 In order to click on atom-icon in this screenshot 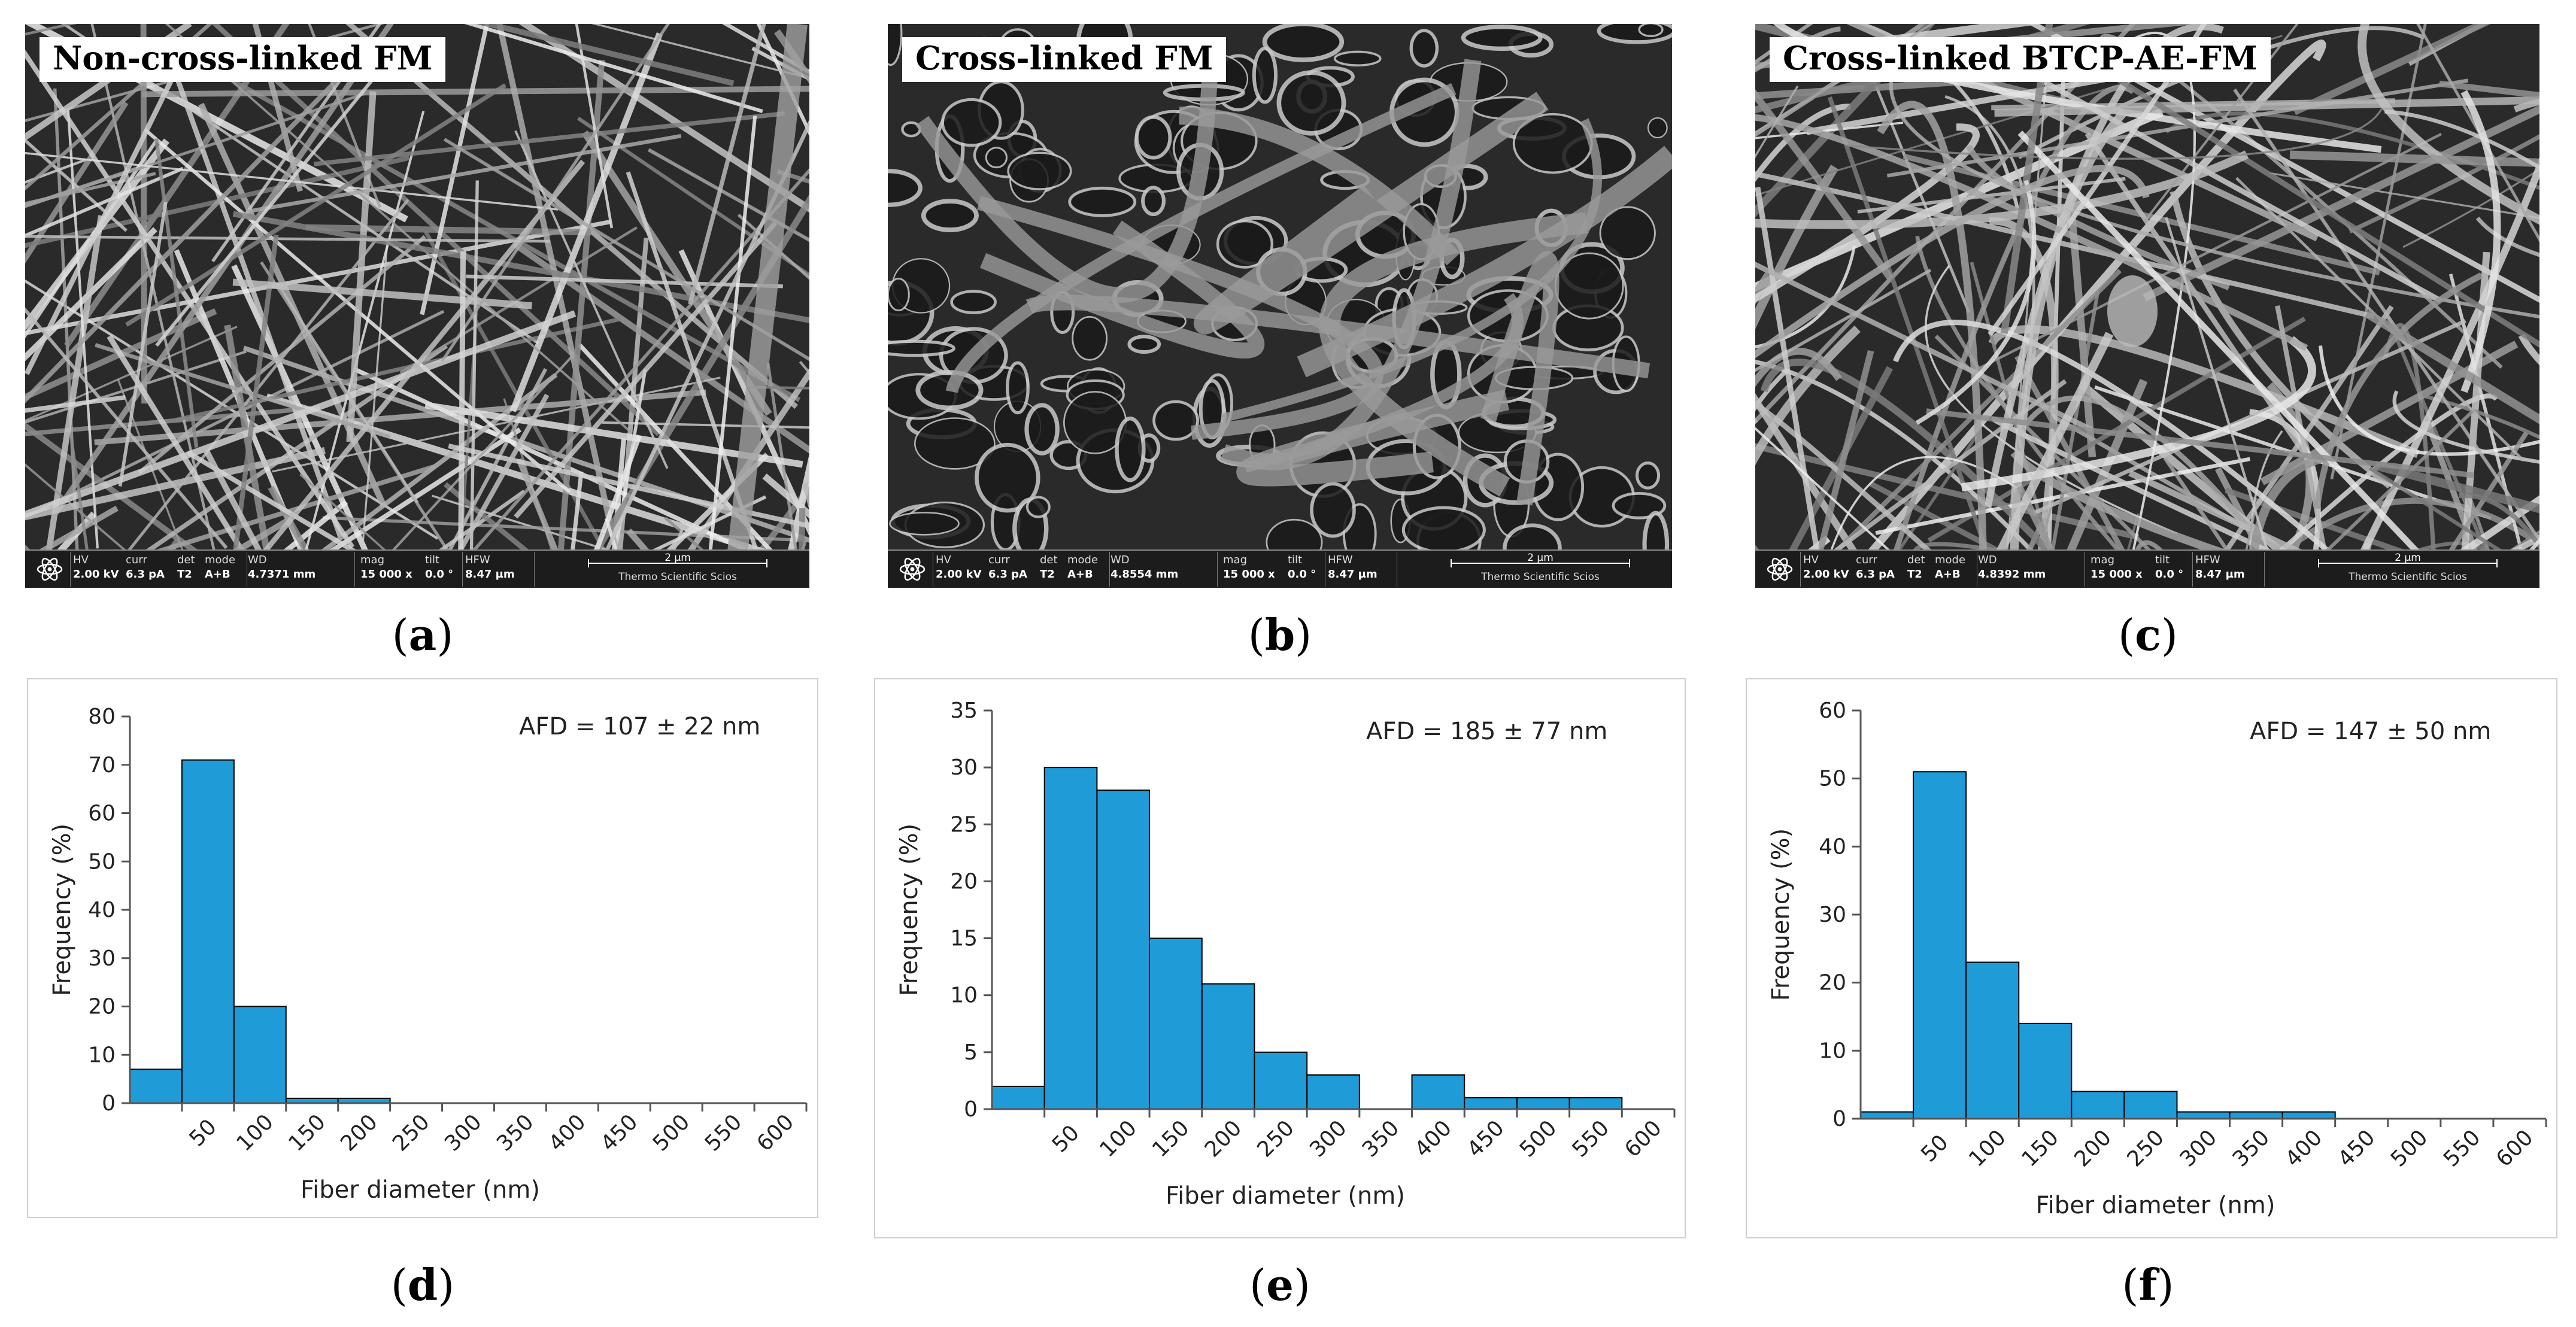, I will do `click(1780, 569)`.